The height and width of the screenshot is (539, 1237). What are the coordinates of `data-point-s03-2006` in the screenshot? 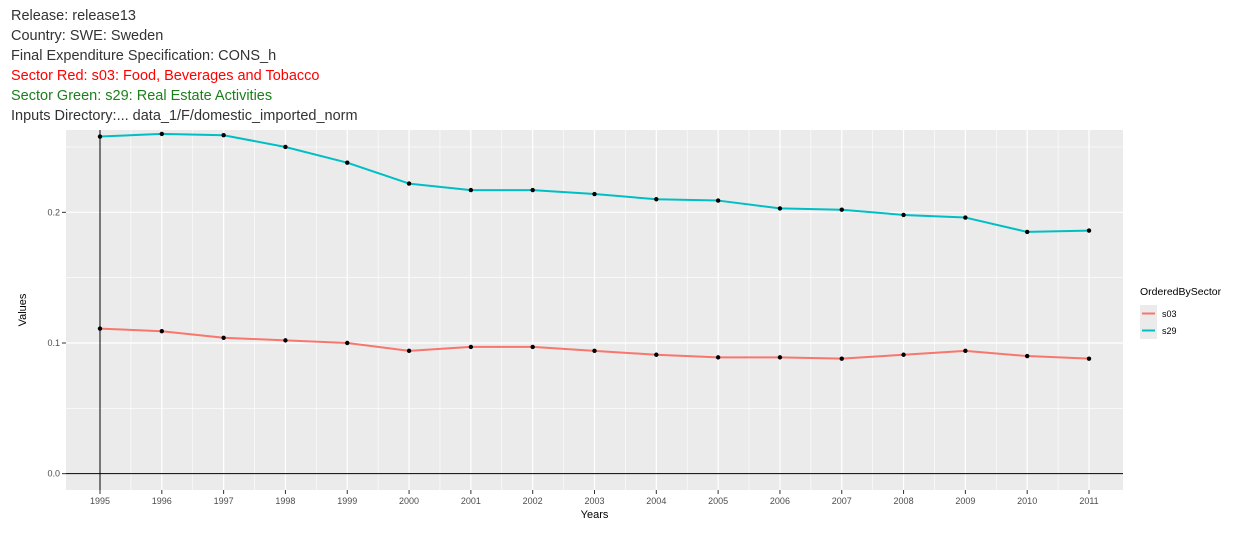 It's located at (780, 357).